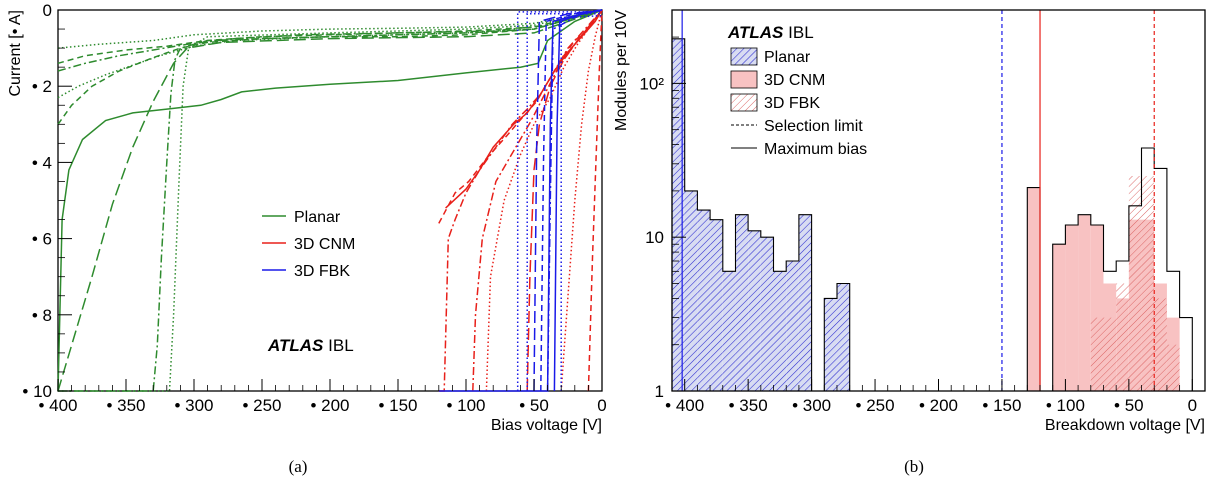 This screenshot has width=1219, height=483. Describe the element at coordinates (261, 405) in the screenshot. I see `panel-a-x-tick-label: • 250` at that location.